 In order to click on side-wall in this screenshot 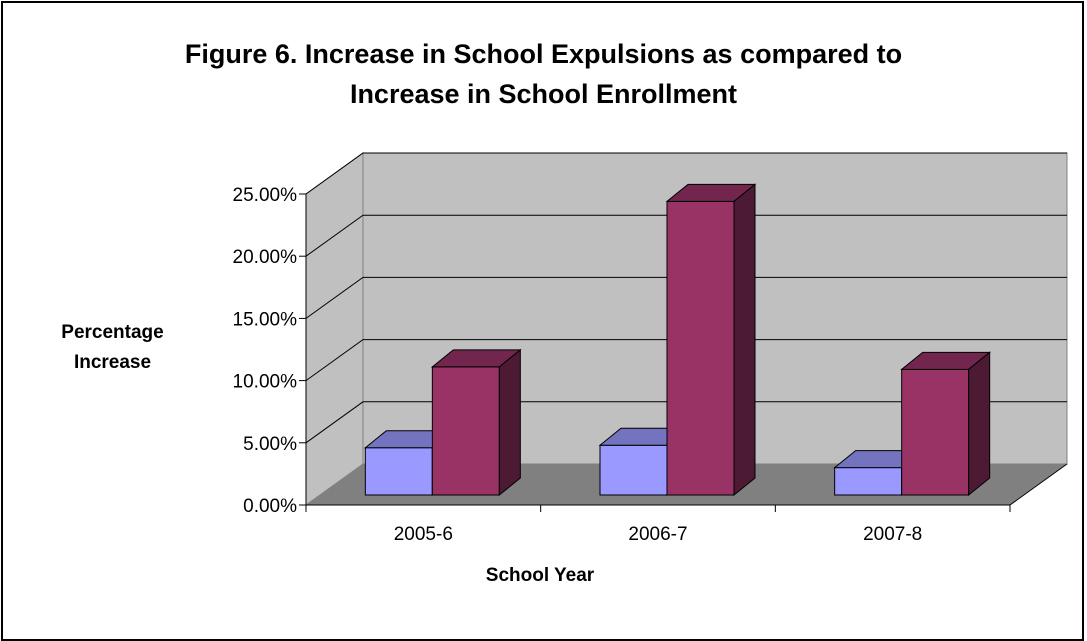, I will do `click(334, 329)`.